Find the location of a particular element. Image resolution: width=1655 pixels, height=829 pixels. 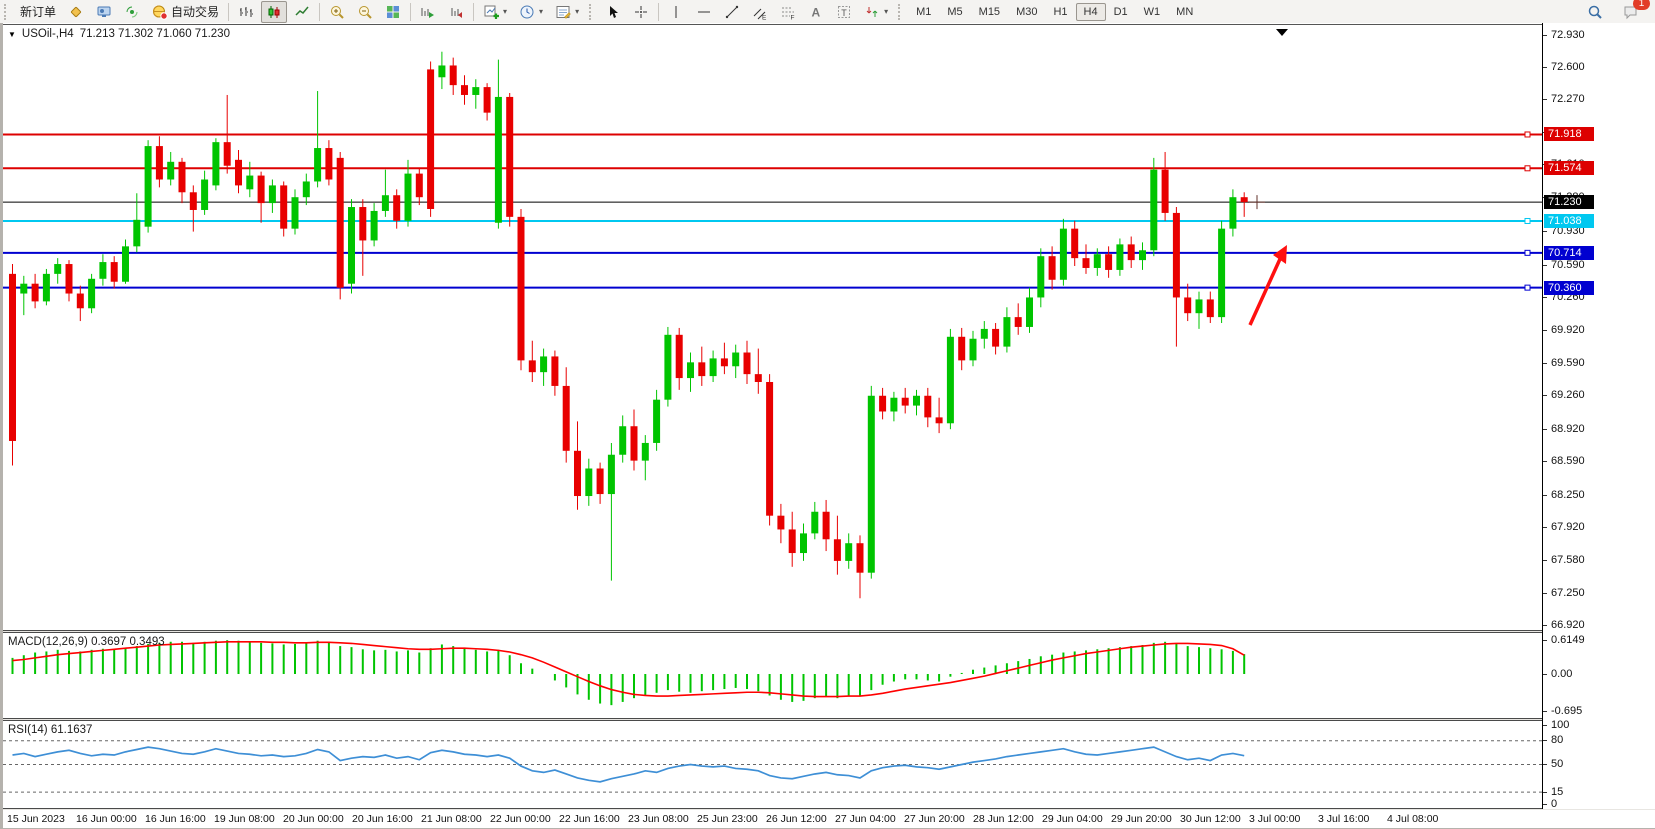

trendline-button is located at coordinates (732, 12).